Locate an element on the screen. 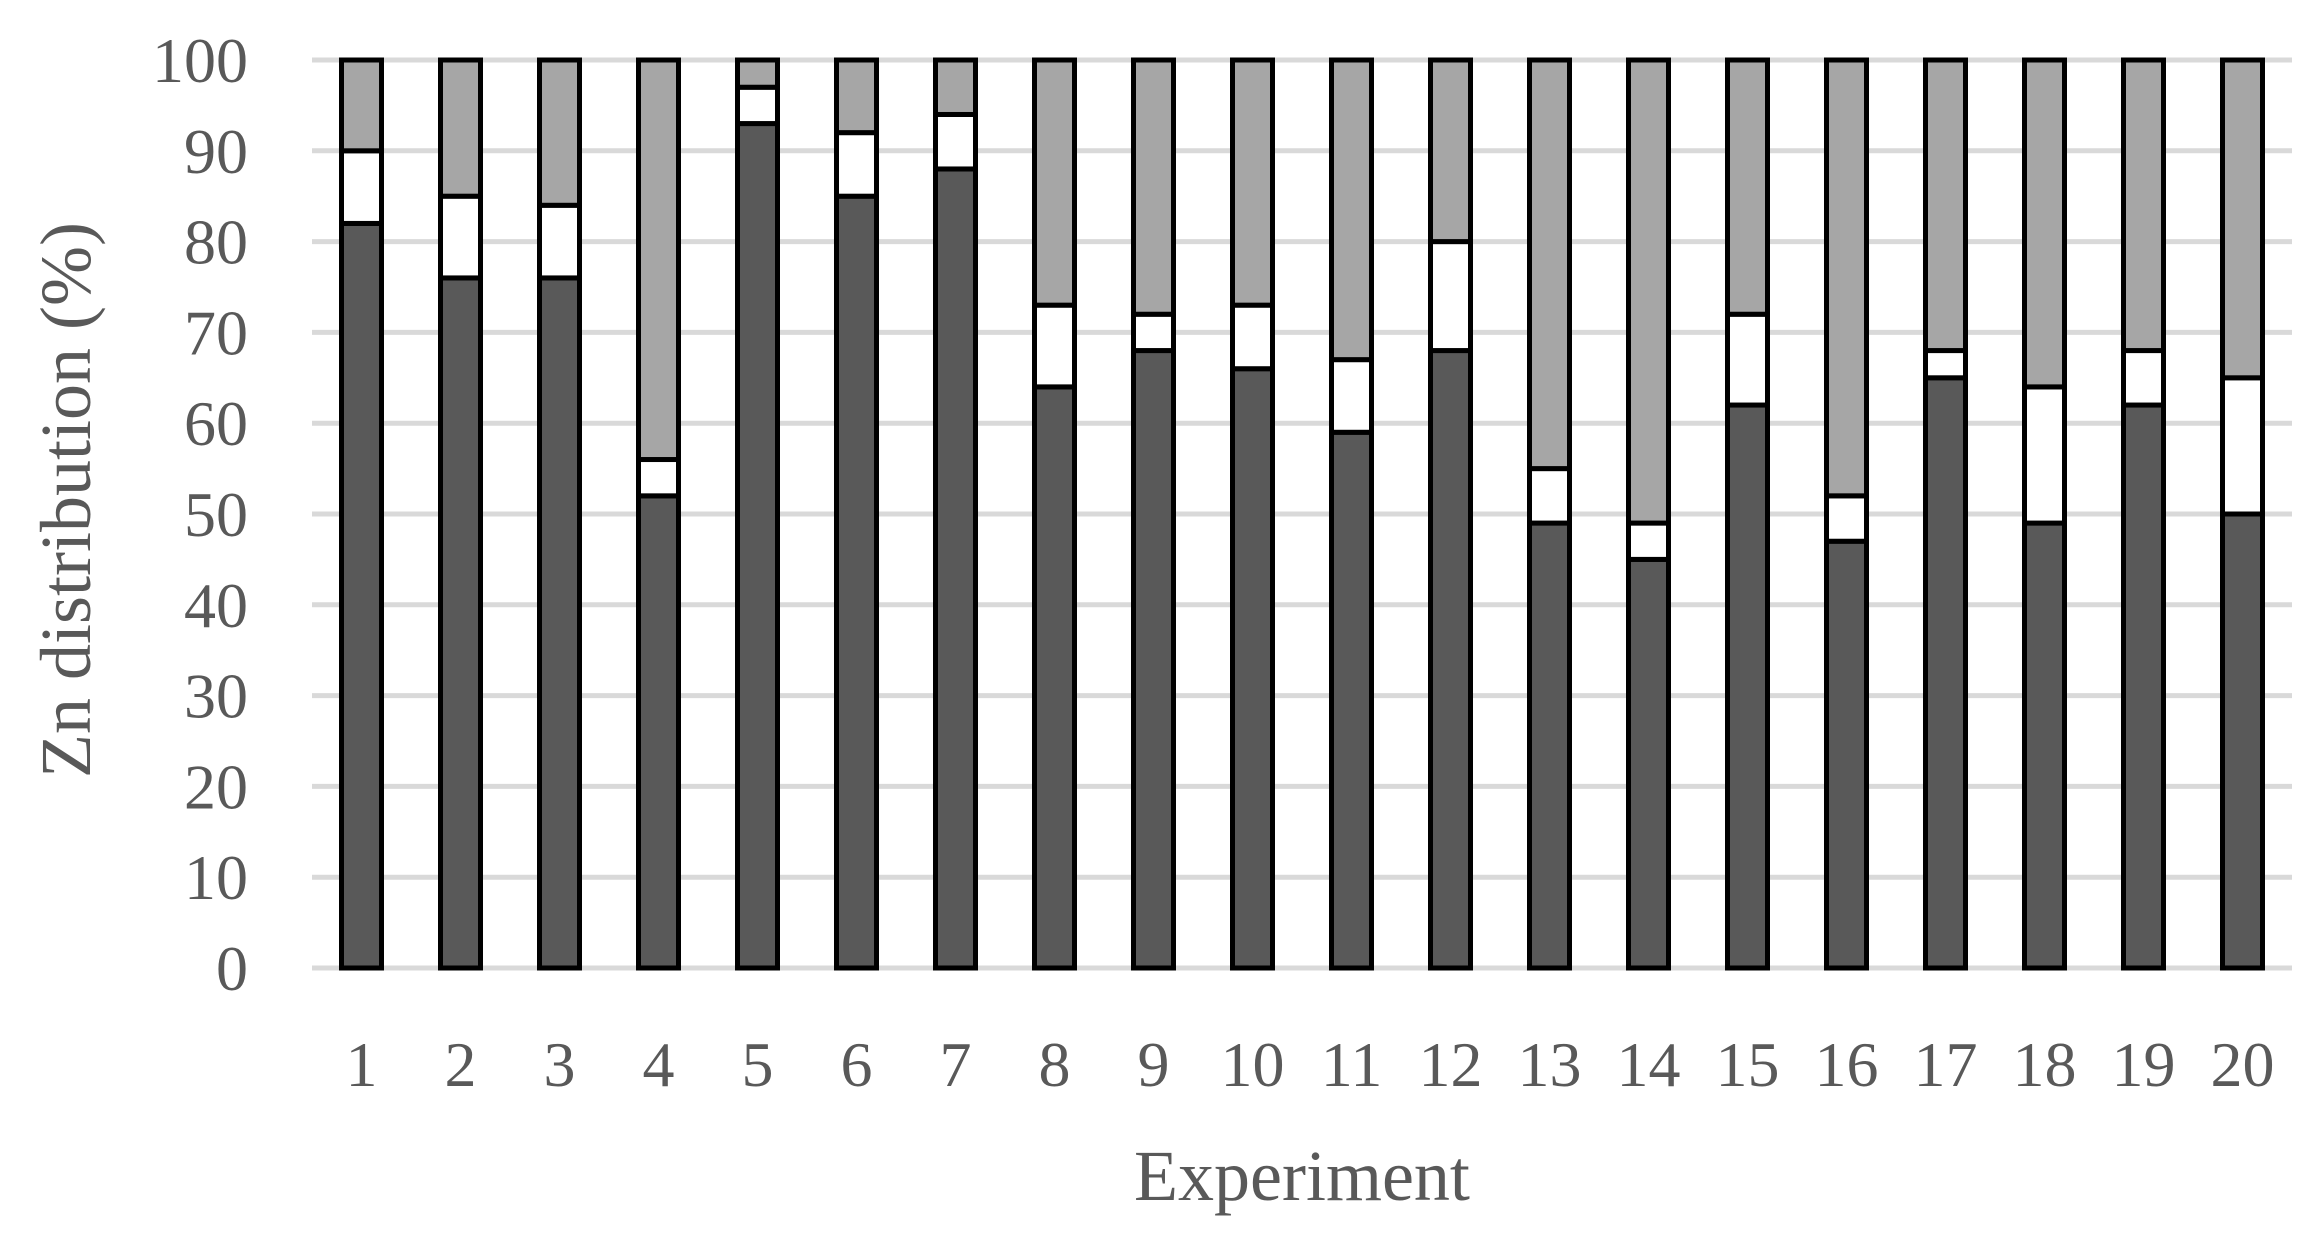 This screenshot has width=2320, height=1244. x-tick-label: 12 is located at coordinates (1451, 1064).